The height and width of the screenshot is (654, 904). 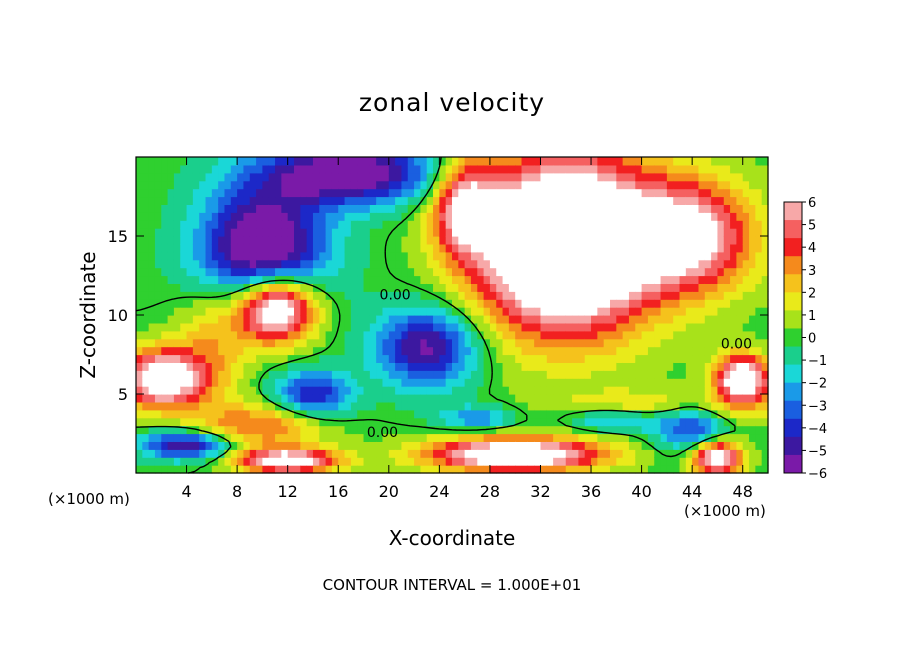 What do you see at coordinates (817, 384) in the screenshot?
I see `colorbar-tick-label: −2` at bounding box center [817, 384].